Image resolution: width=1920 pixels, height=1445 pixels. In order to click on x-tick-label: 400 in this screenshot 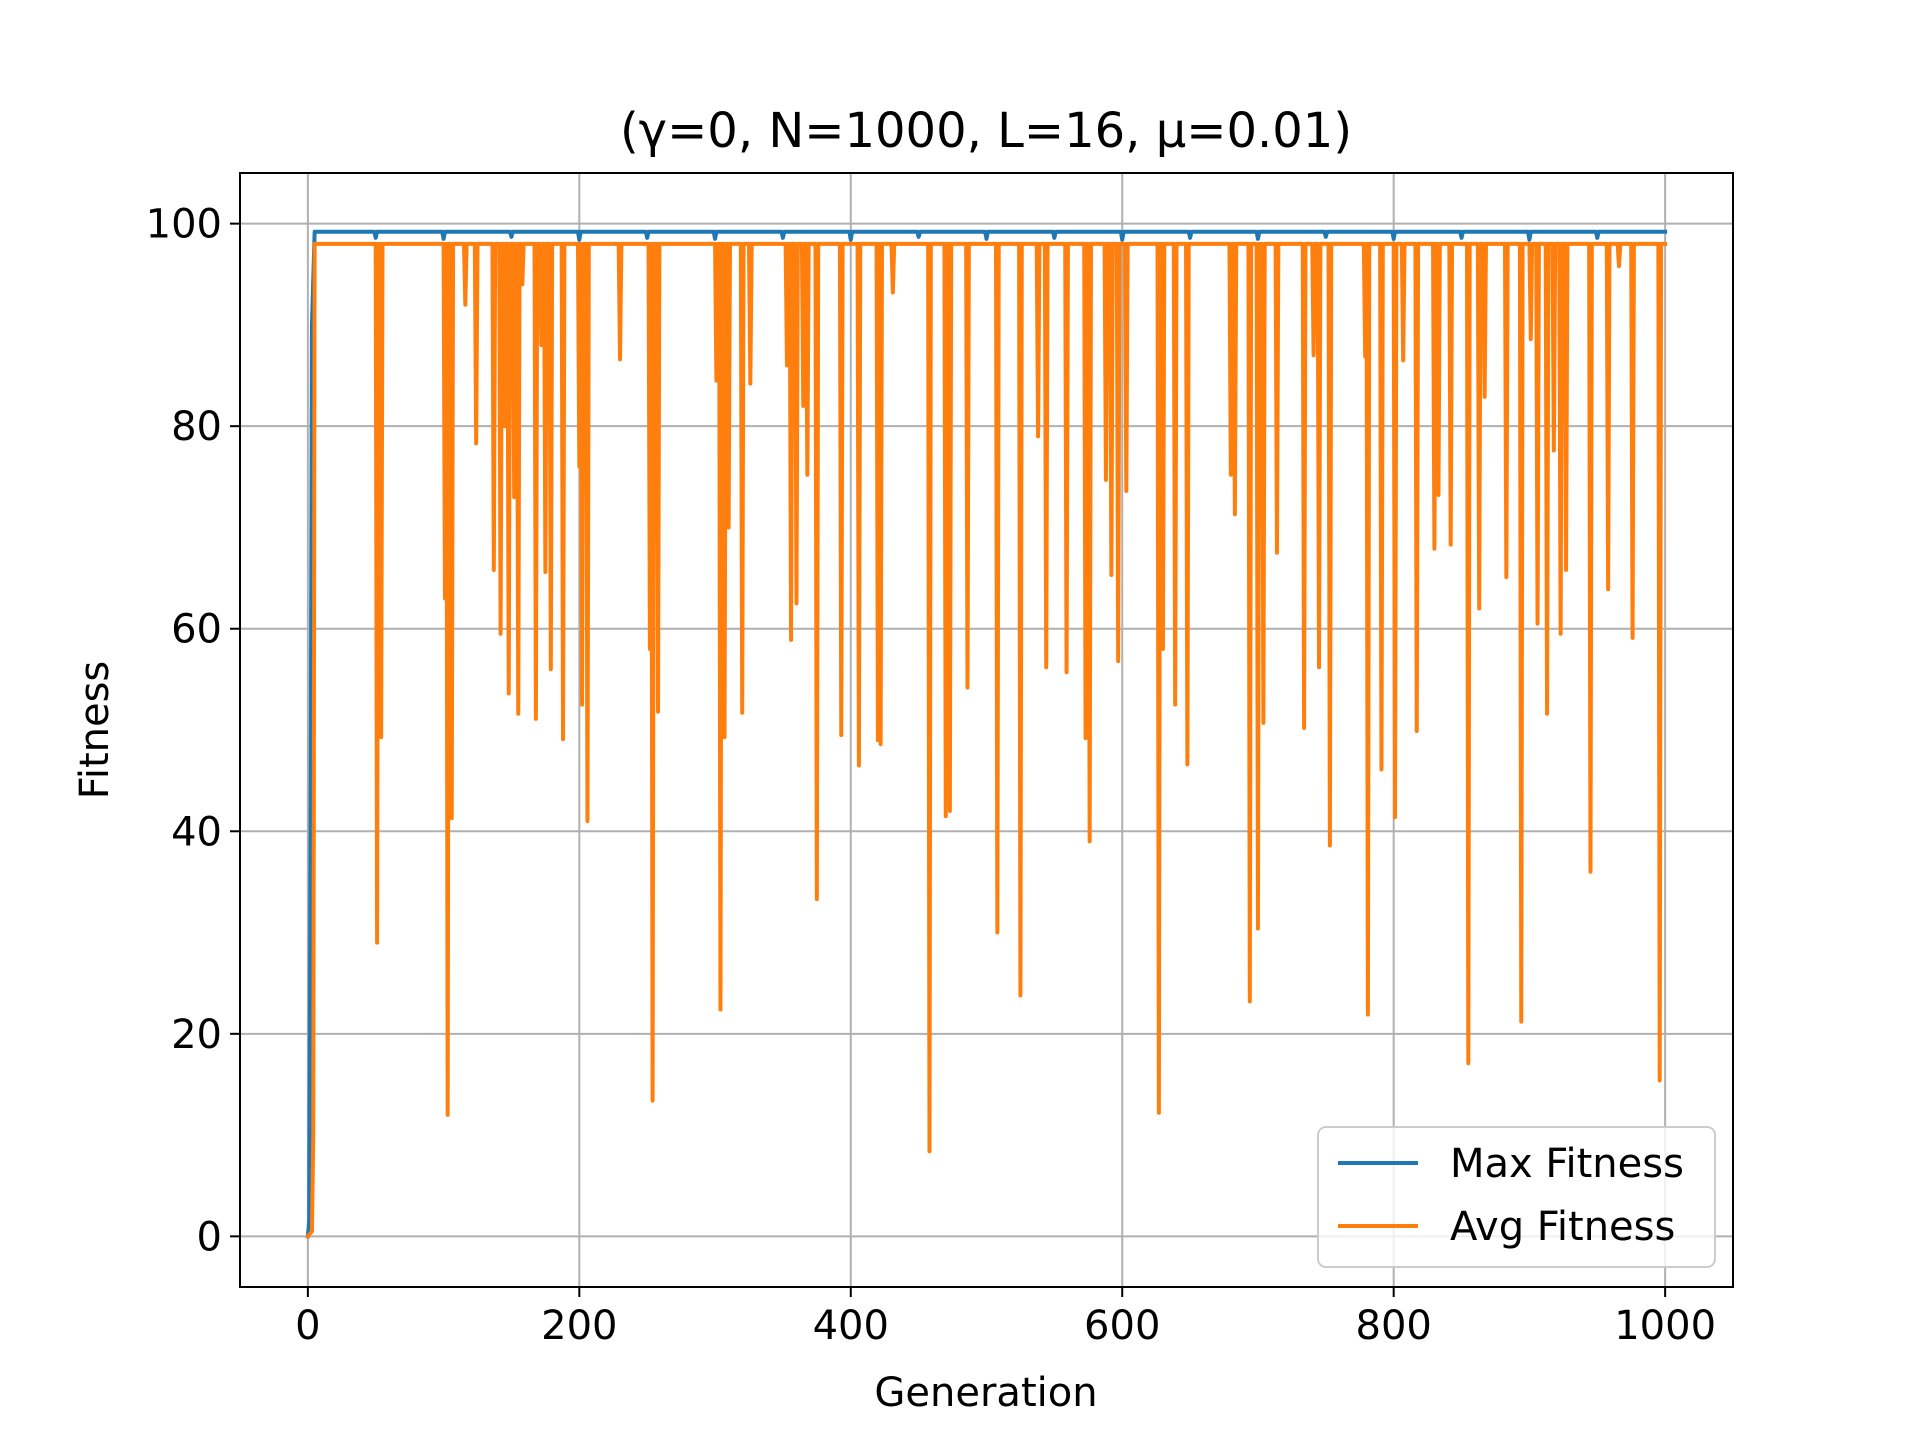, I will do `click(851, 1326)`.